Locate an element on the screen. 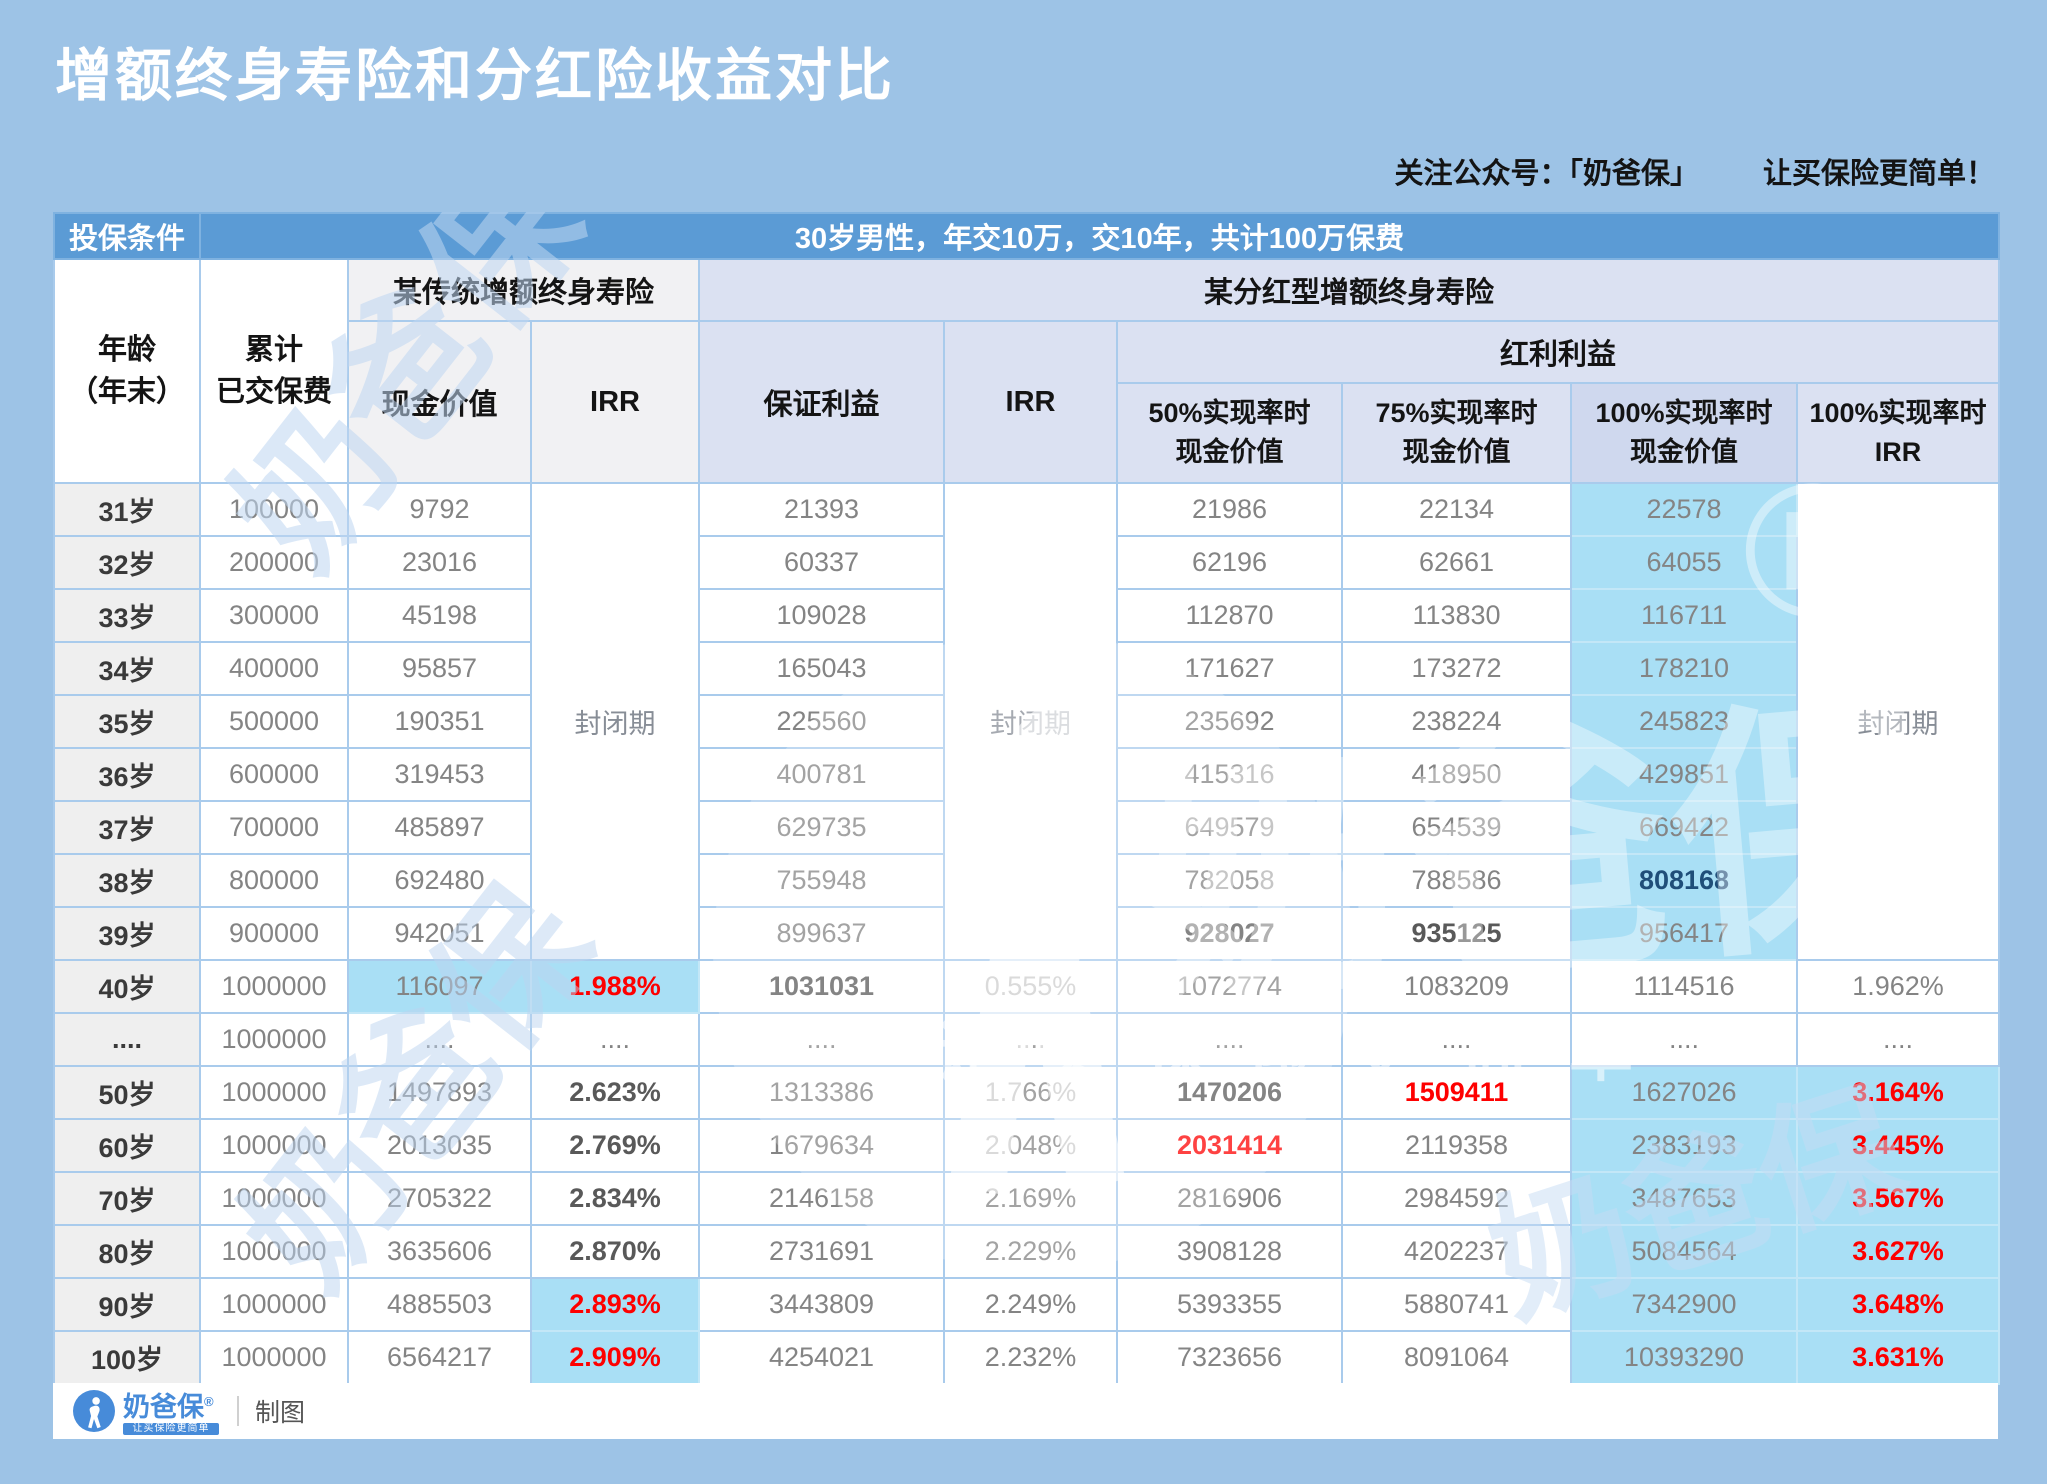 The width and height of the screenshot is (2047, 1484). cell-p50: 235692 is located at coordinates (1229, 721).